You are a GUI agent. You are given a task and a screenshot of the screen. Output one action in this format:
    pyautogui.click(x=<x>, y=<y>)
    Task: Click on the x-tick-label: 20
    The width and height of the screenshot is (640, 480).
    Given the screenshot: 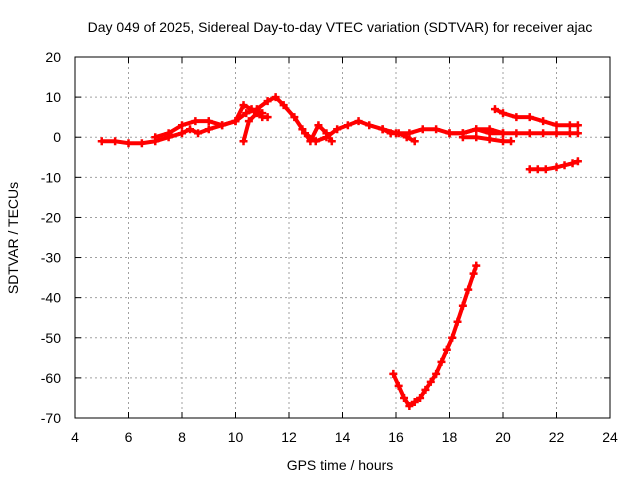 What is the action you would take?
    pyautogui.click(x=503, y=437)
    